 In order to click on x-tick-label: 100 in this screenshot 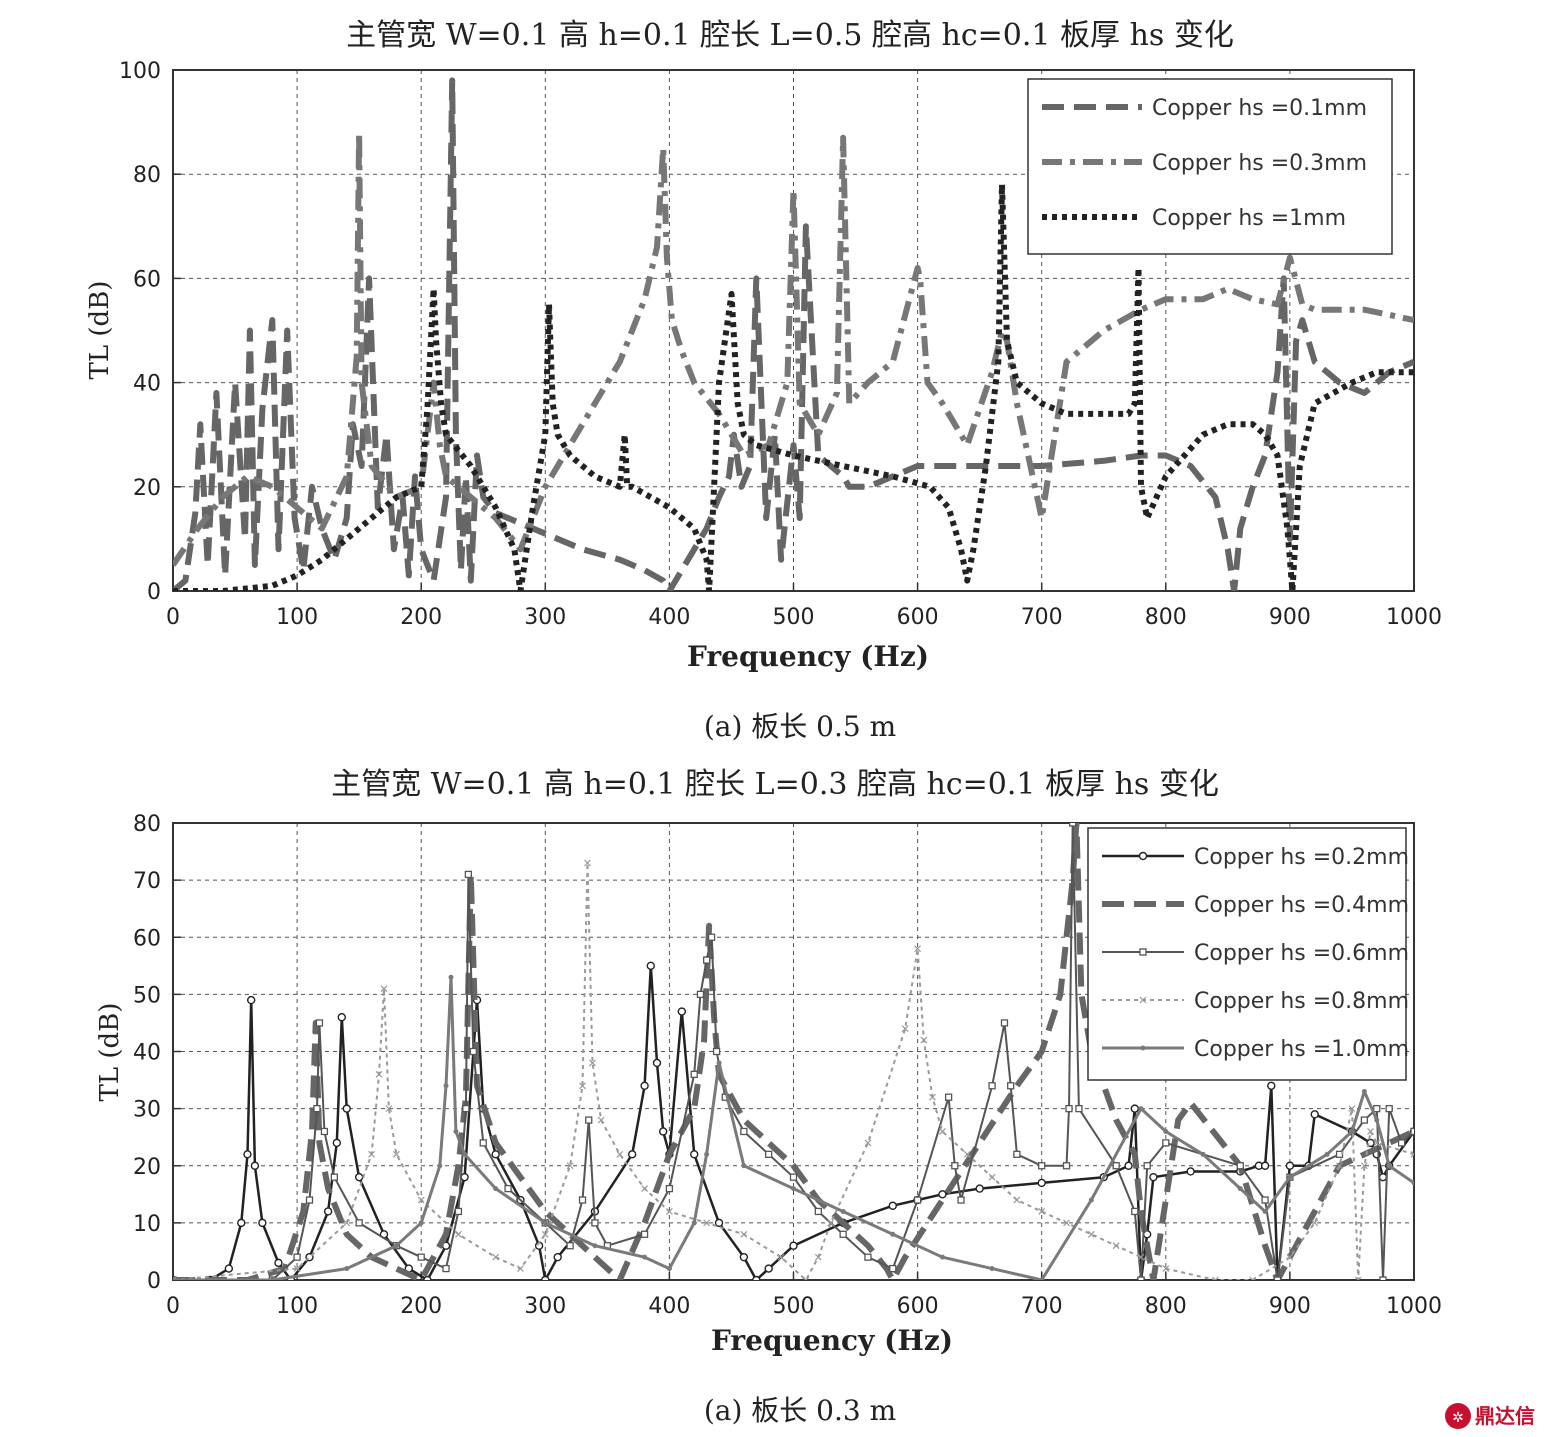, I will do `click(297, 617)`.